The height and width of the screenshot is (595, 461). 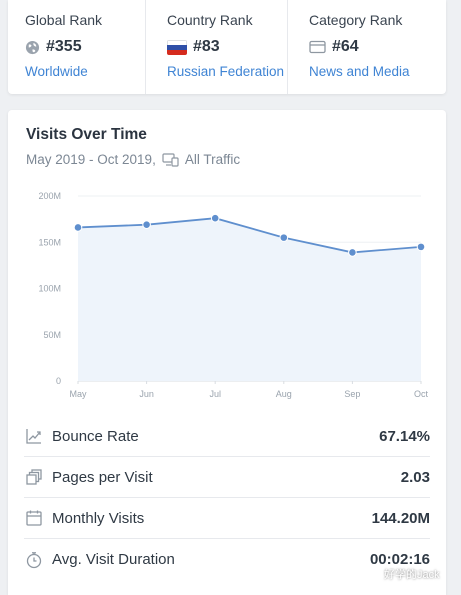 I want to click on y-tick-label: 100M, so click(x=49, y=289).